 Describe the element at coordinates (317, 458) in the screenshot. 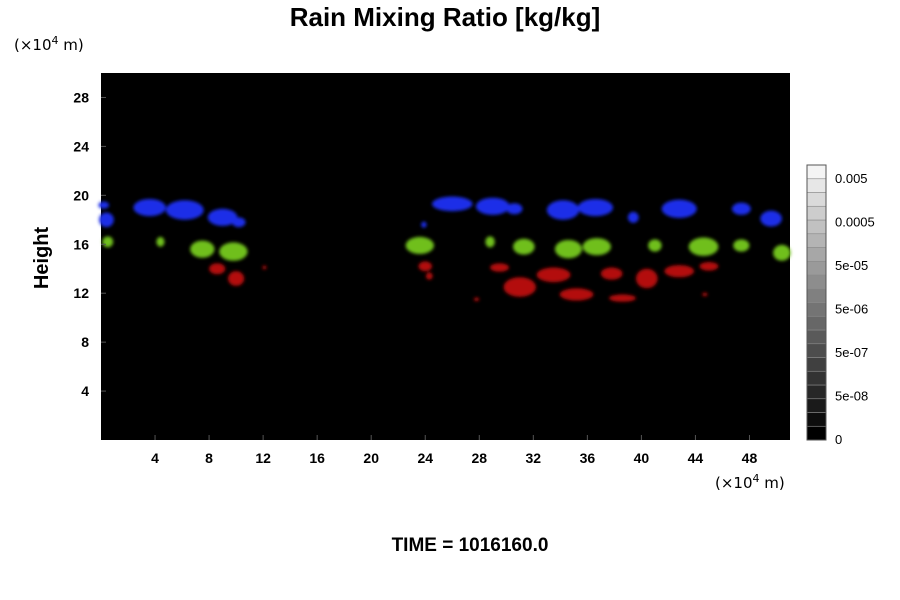

I see `x-tick-label: 16` at that location.